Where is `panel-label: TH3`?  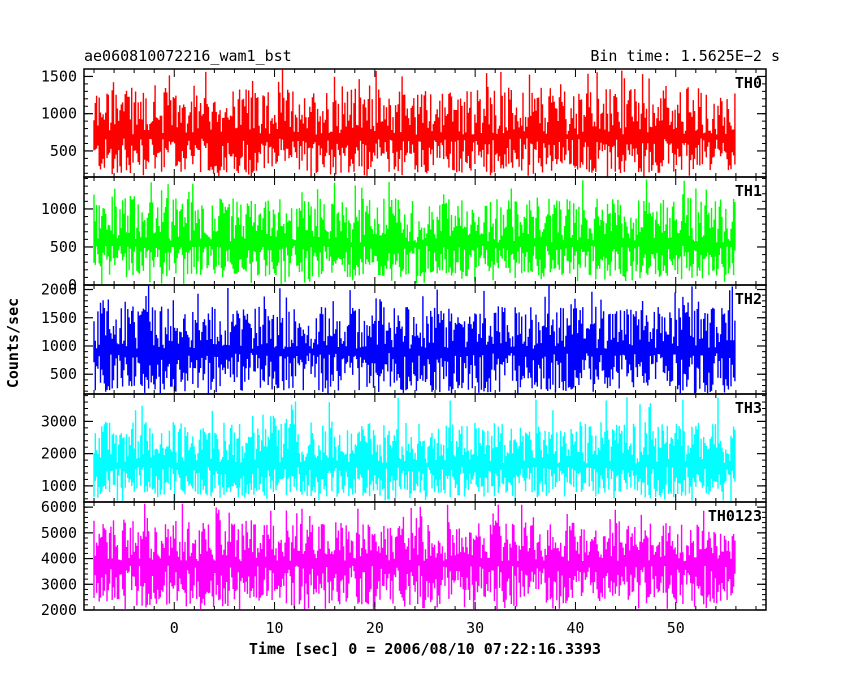 panel-label: TH3 is located at coordinates (748, 408).